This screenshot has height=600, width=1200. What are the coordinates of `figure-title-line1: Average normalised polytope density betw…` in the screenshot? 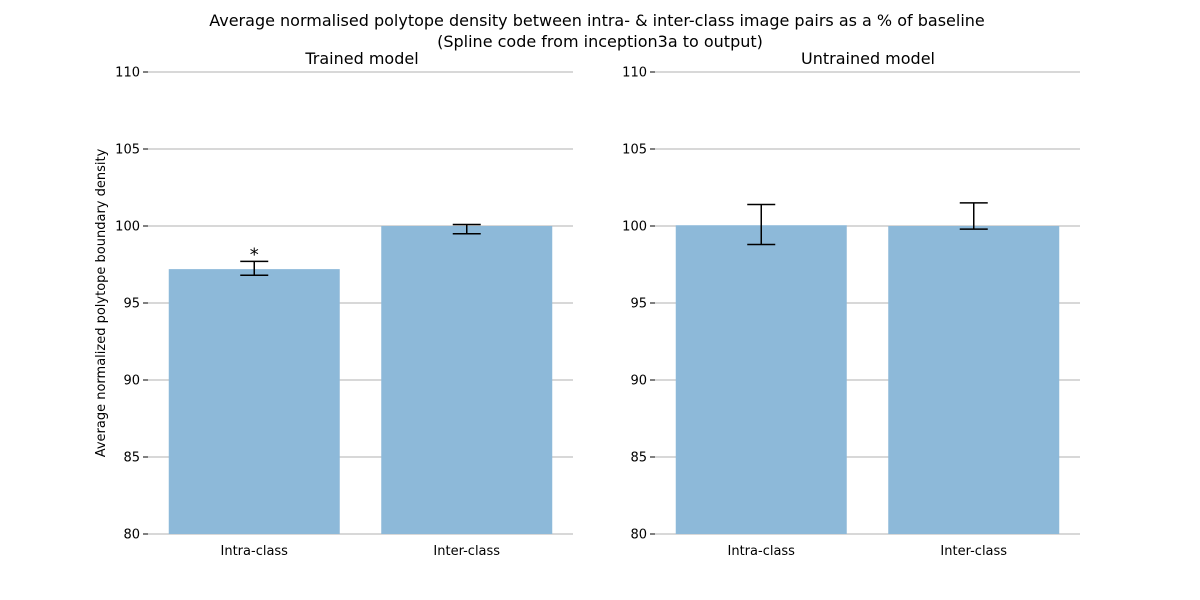 It's located at (597, 20).